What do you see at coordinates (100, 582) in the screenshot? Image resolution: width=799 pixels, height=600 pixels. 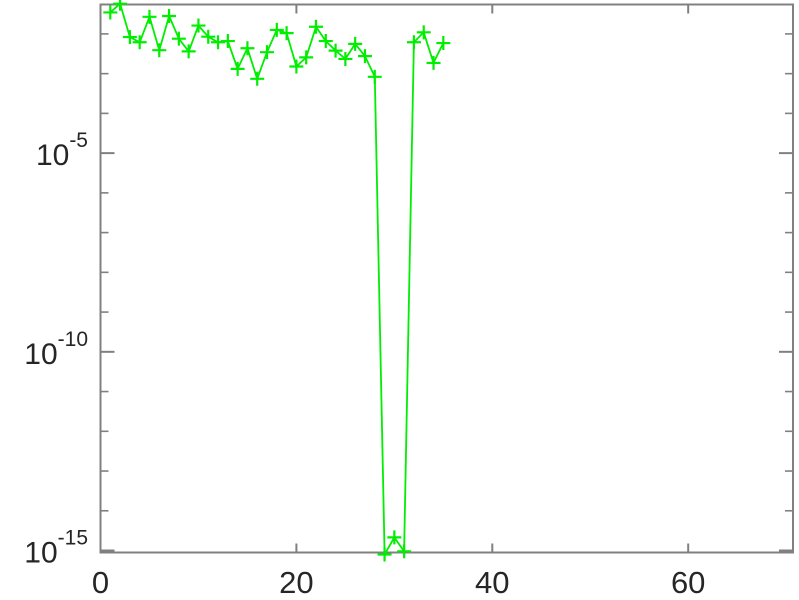 I see `x-tick-label: 0` at bounding box center [100, 582].